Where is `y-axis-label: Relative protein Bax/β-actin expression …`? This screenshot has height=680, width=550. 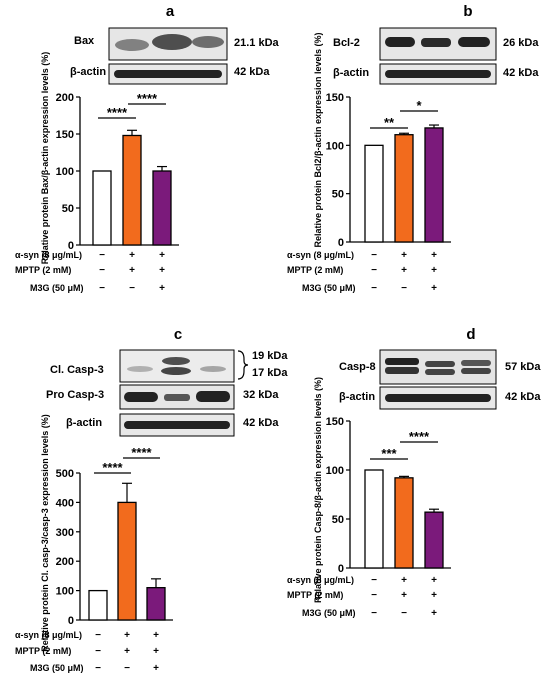 y-axis-label: Relative protein Bax/β-actin expression … is located at coordinates (45, 158).